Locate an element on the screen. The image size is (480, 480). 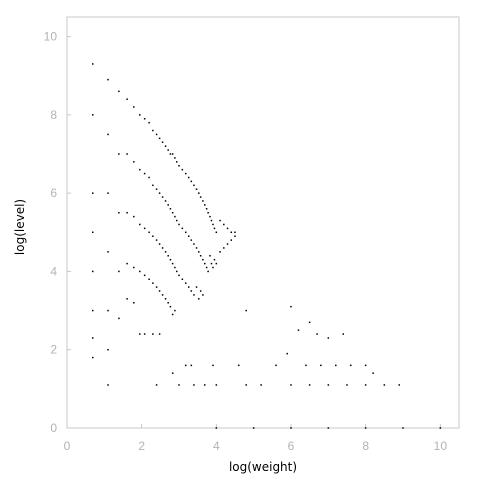
y-tick-label: 10 is located at coordinates (51, 37).